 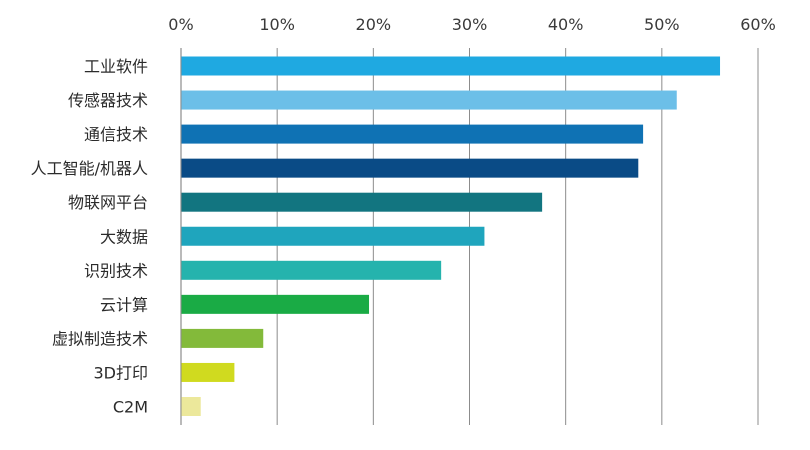 I want to click on x-tick-label: 10%, so click(x=277, y=24).